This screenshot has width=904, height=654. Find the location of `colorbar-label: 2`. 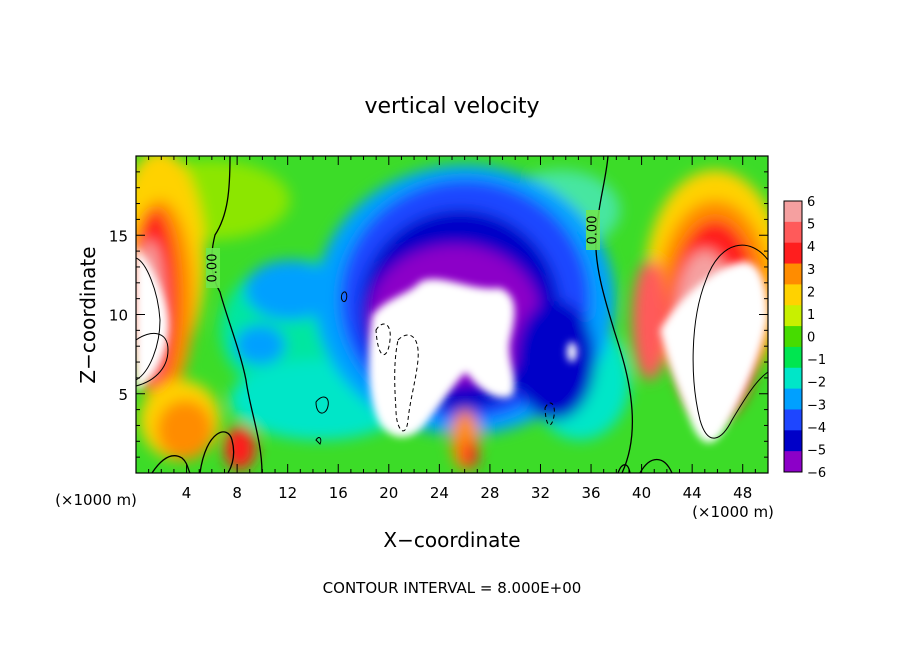

colorbar-label: 2 is located at coordinates (811, 292).